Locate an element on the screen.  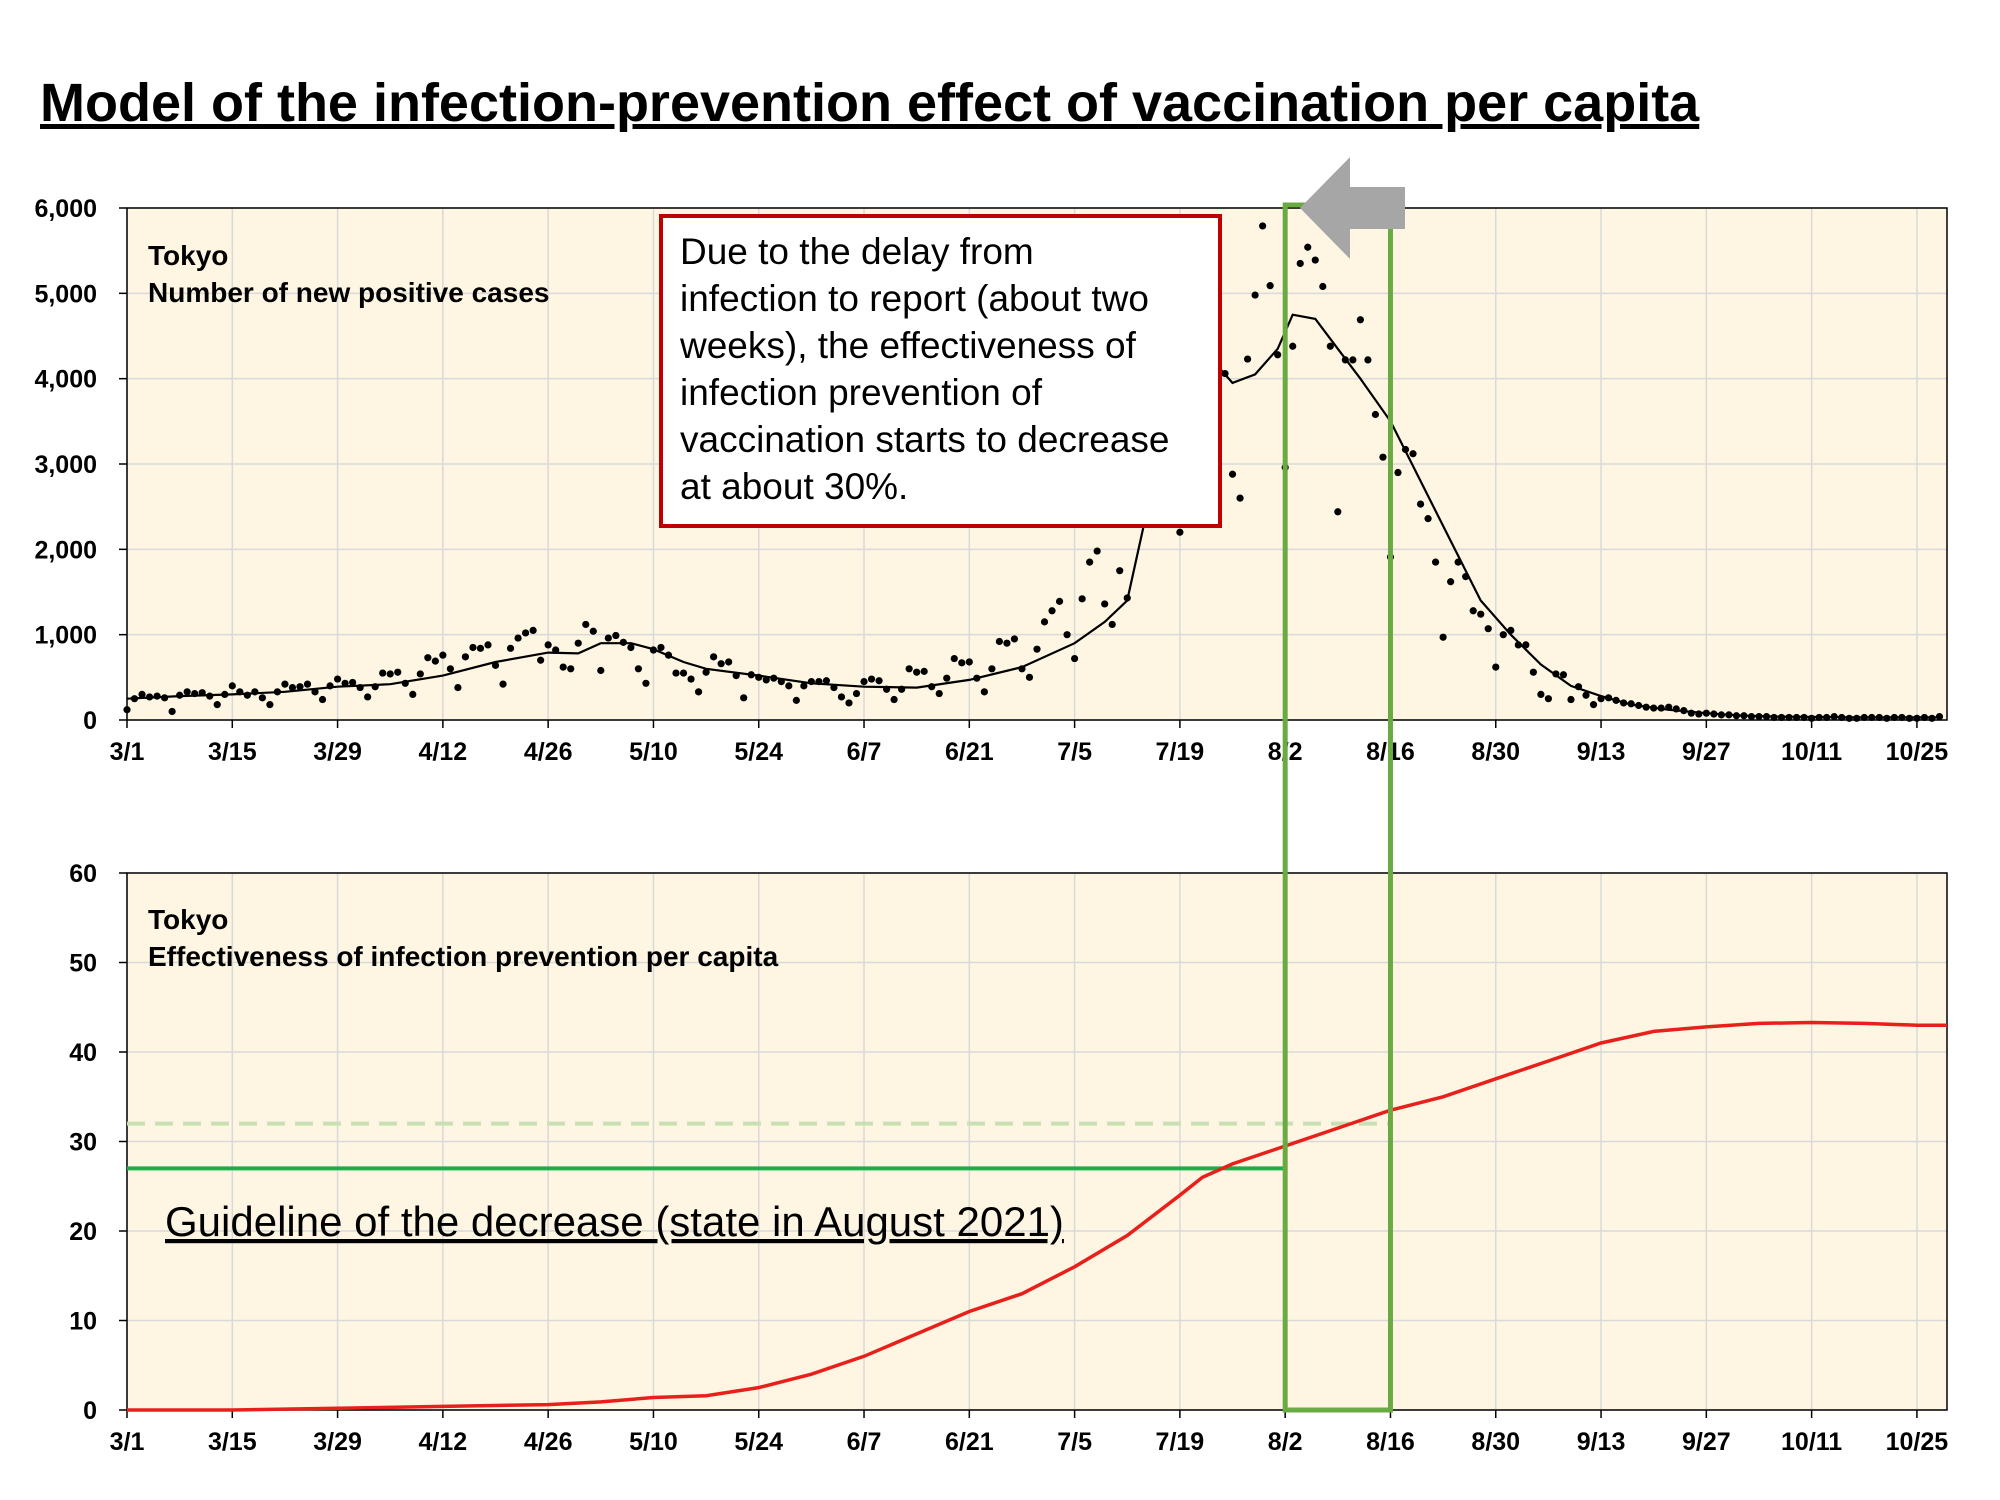
effect-y-axis: 0 10 20 30 40 50 60 is located at coordinates (98, 1142).